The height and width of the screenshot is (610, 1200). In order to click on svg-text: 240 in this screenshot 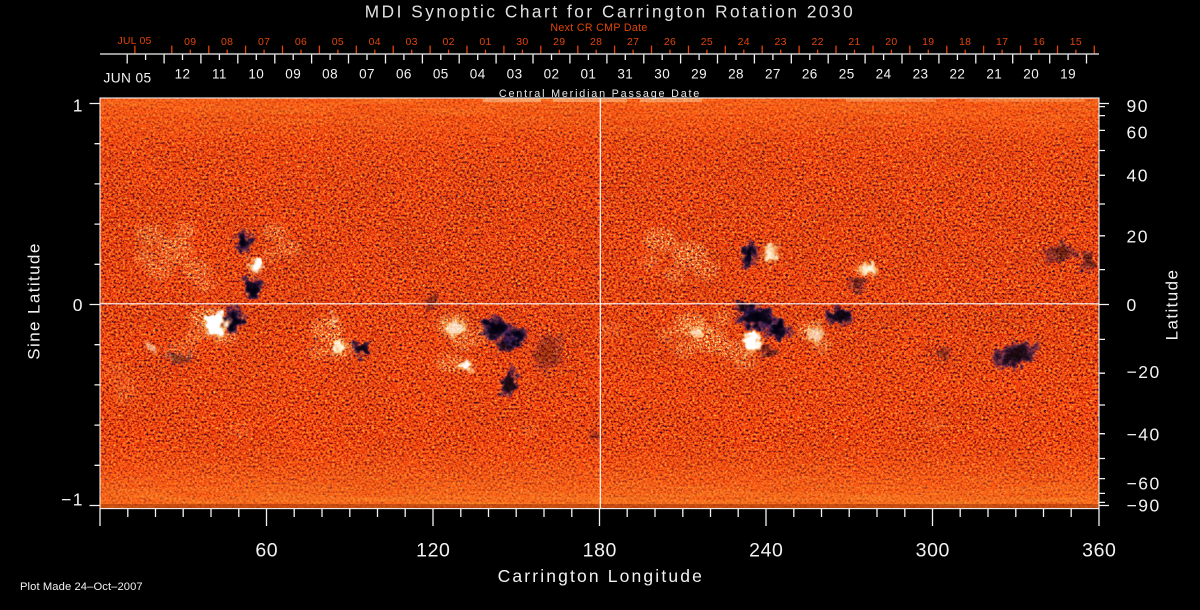, I will do `click(766, 551)`.